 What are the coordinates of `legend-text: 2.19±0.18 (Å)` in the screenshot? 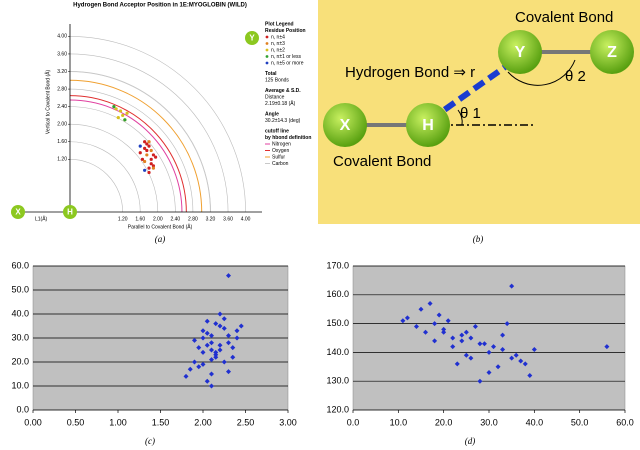 It's located at (280, 103).